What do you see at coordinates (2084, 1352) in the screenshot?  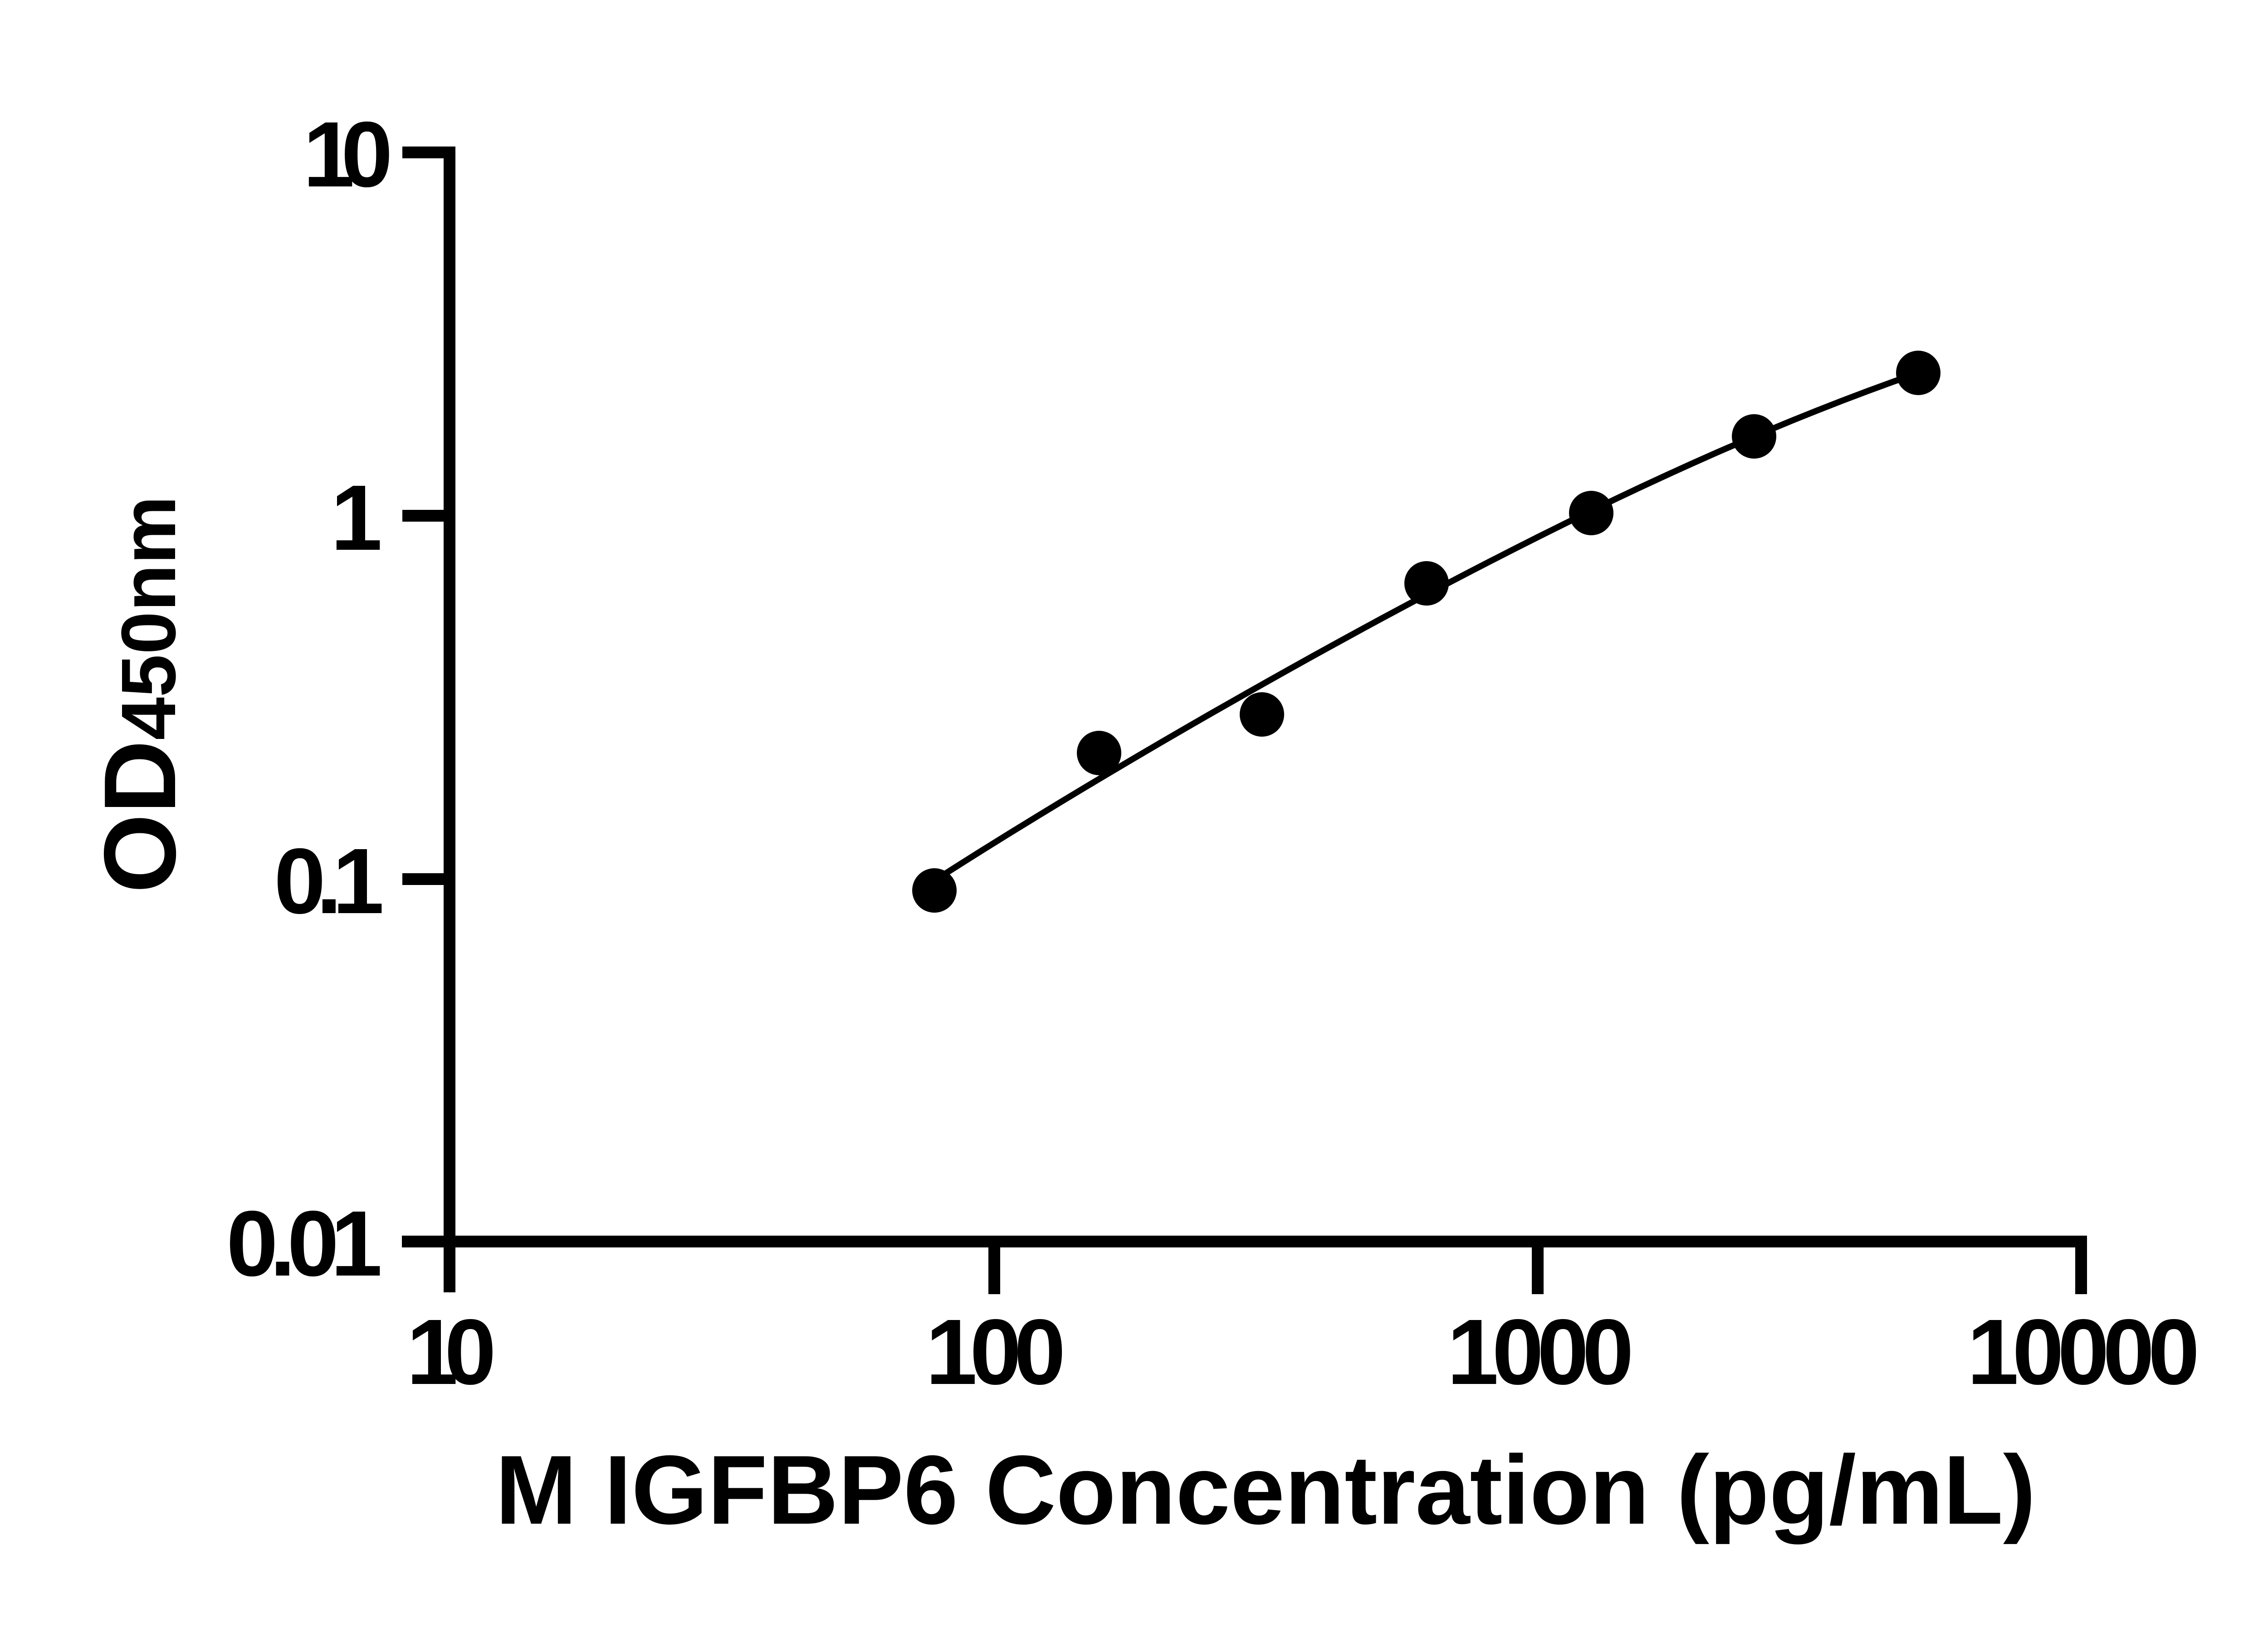 I see `svg-text: 10000` at bounding box center [2084, 1352].